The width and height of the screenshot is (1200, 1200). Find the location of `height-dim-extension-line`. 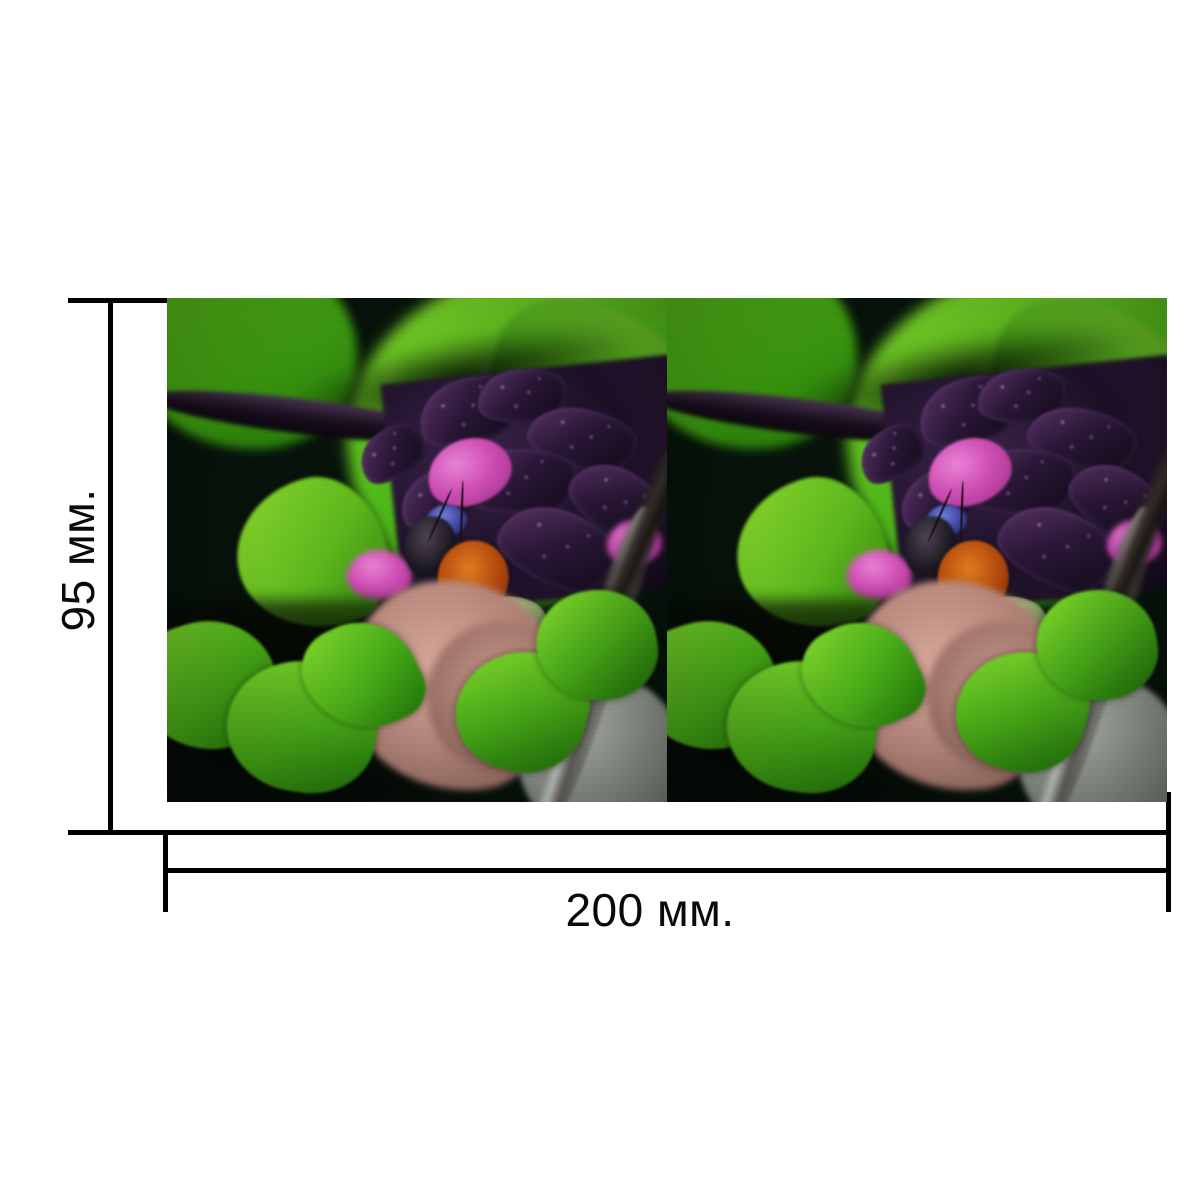

height-dim-extension-line is located at coordinates (110, 566).